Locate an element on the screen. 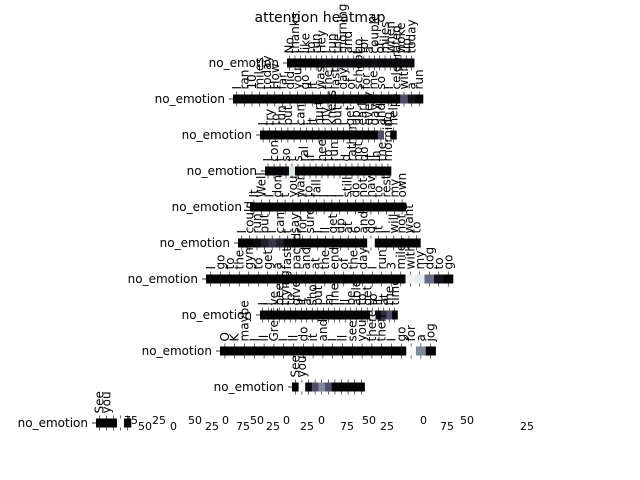 The image size is (640, 480). token-label: there is located at coordinates (372, 326).